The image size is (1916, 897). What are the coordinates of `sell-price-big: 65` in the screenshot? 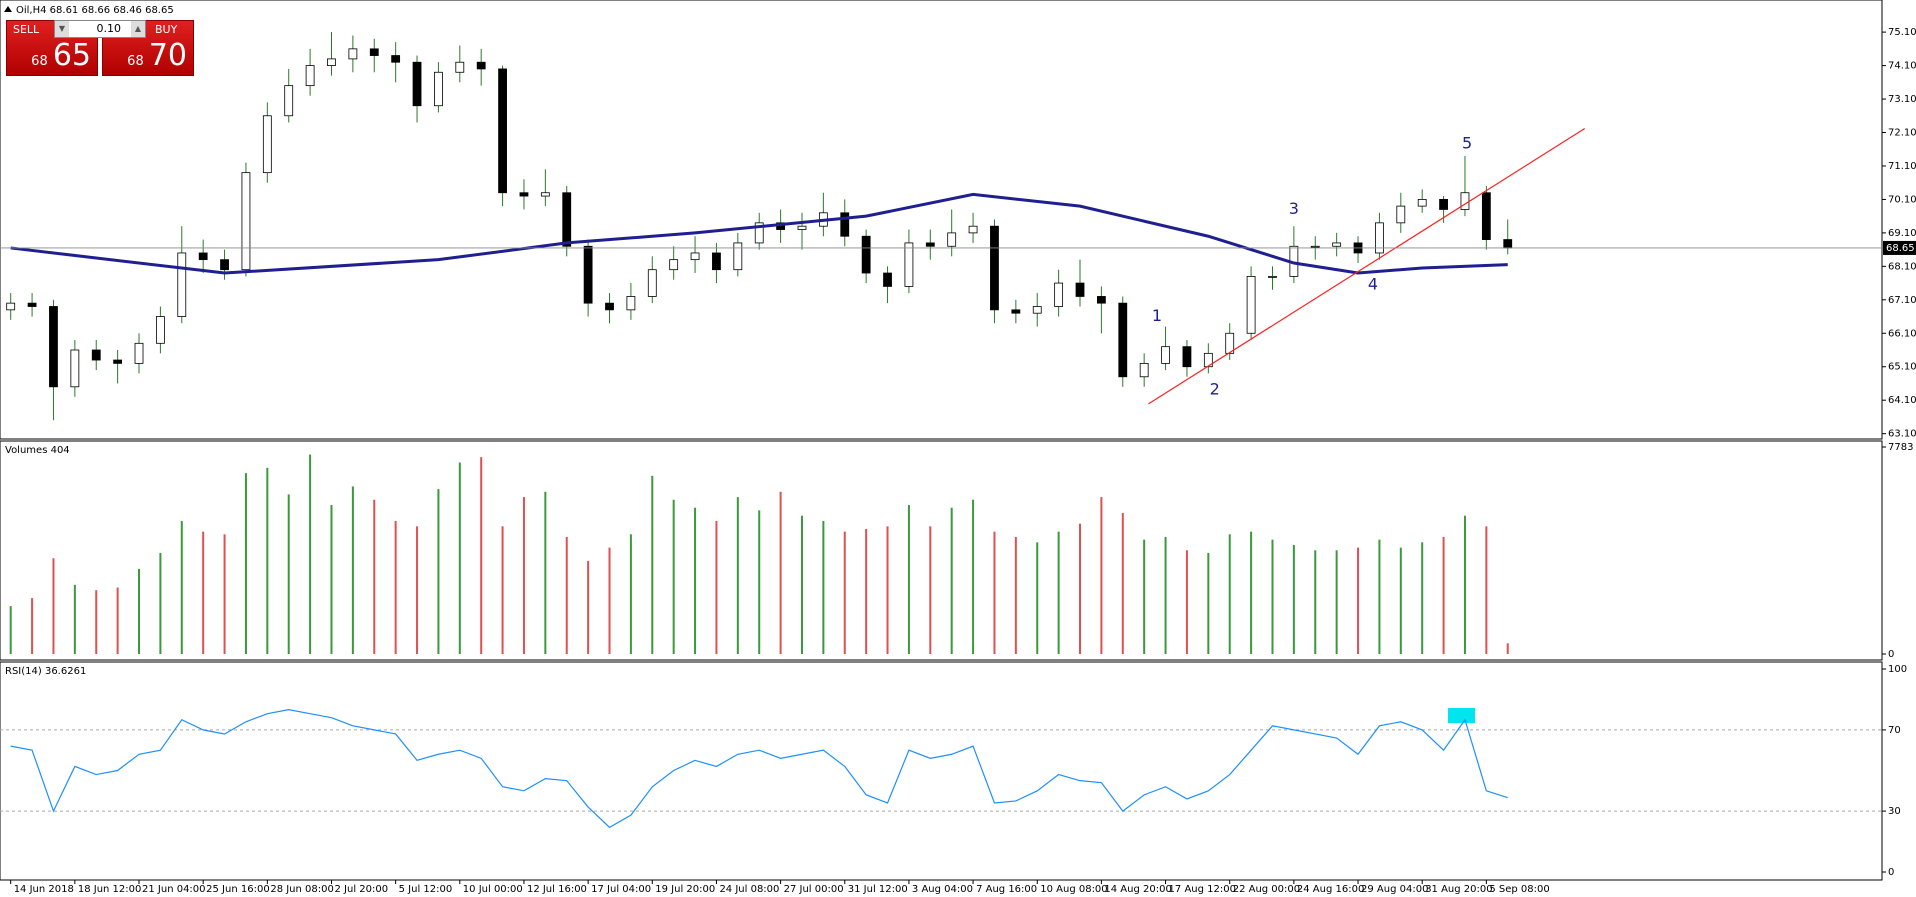 It's located at (71, 55).